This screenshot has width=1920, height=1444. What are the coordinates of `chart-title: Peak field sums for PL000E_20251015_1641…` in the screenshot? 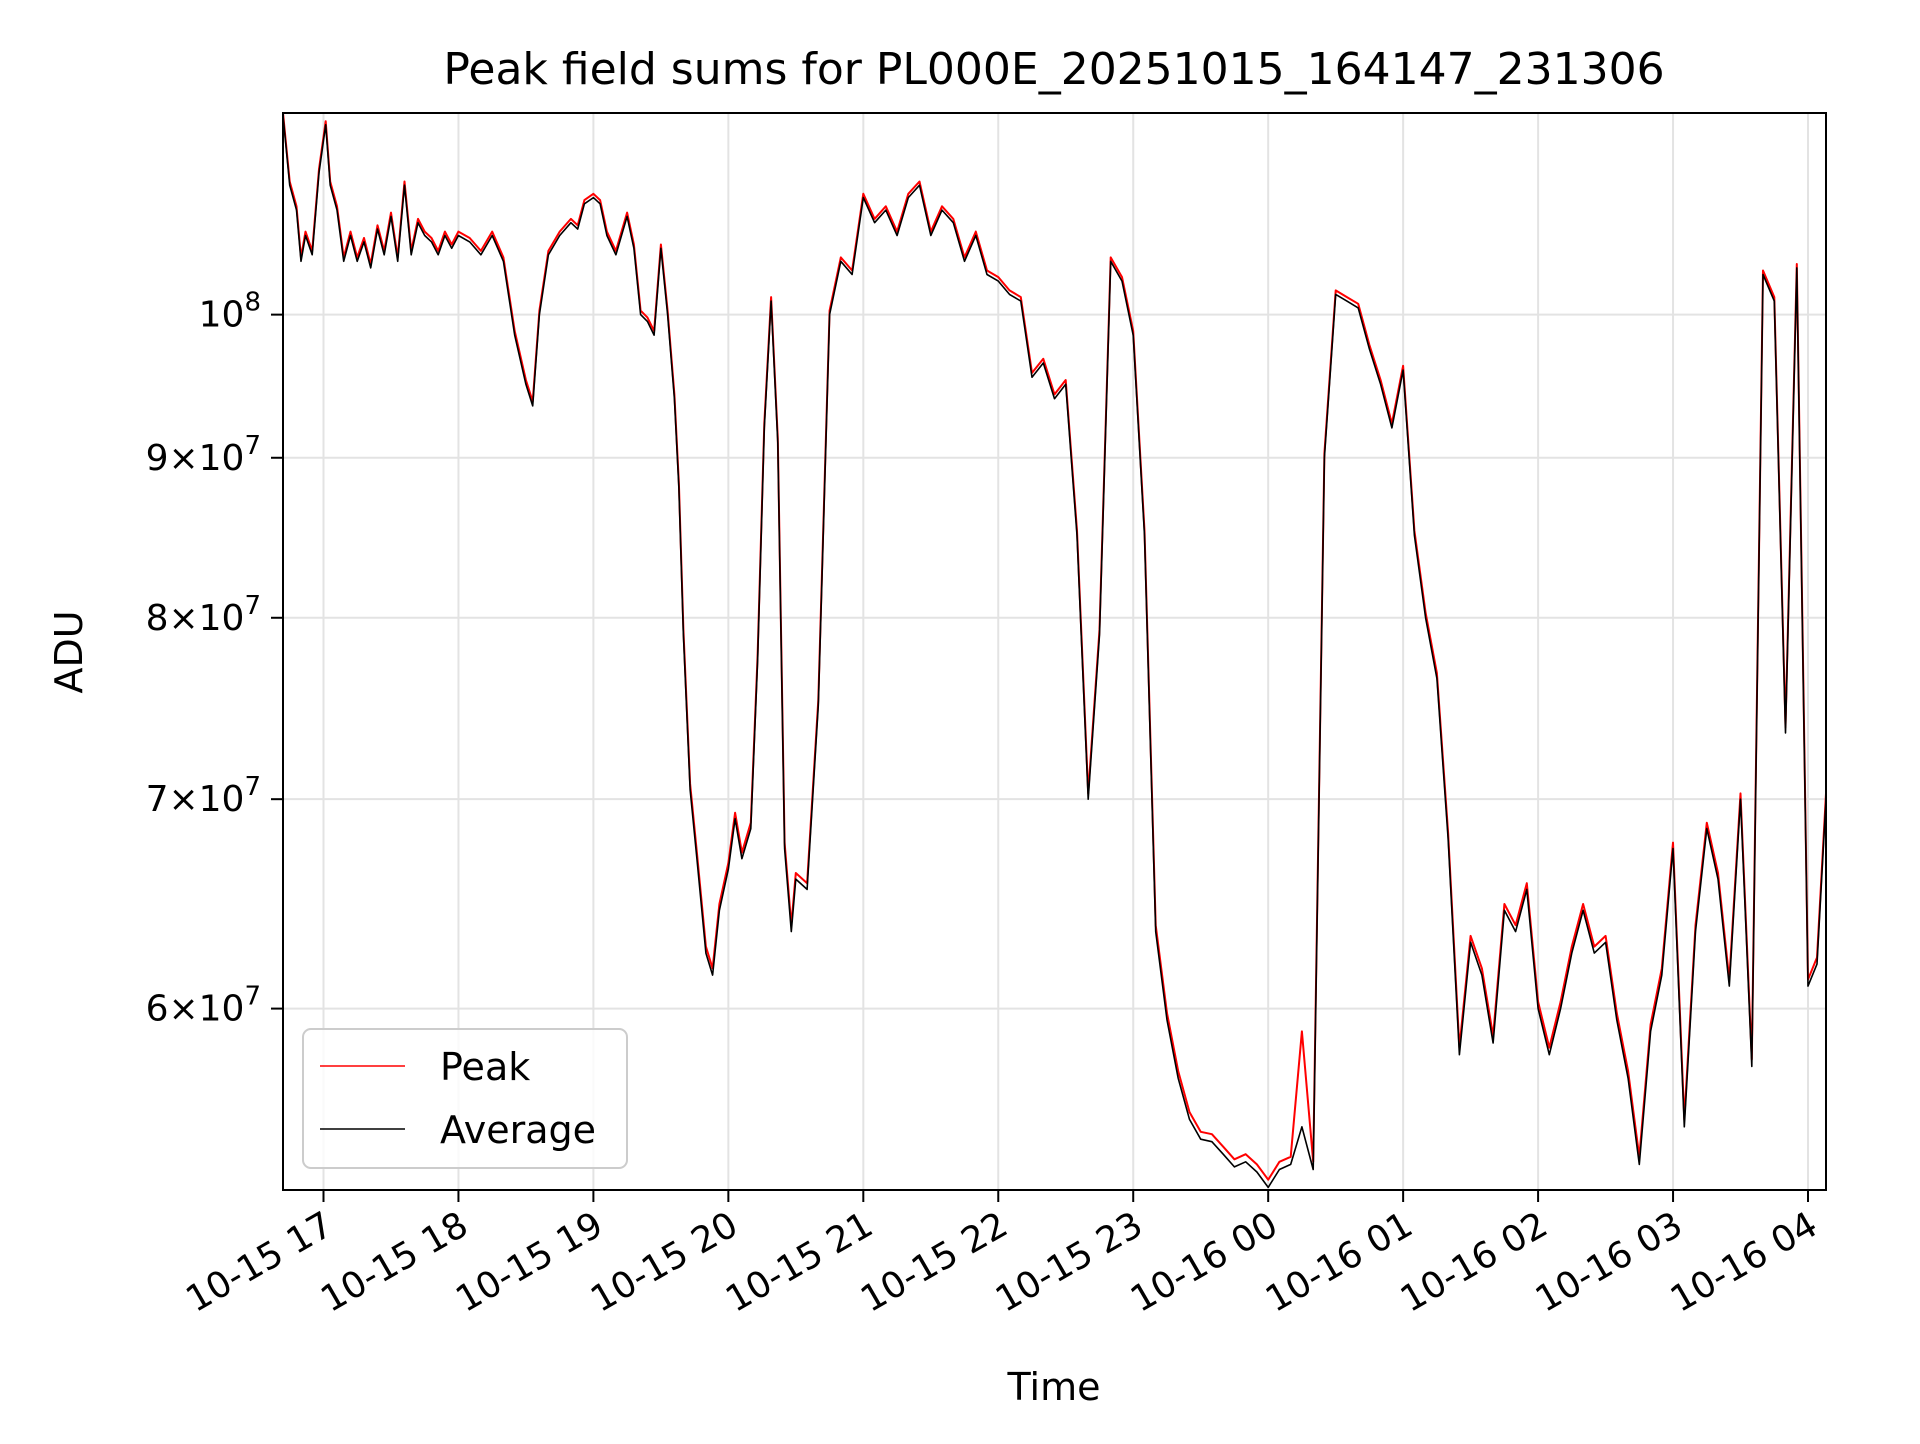 It's located at (1053, 69).